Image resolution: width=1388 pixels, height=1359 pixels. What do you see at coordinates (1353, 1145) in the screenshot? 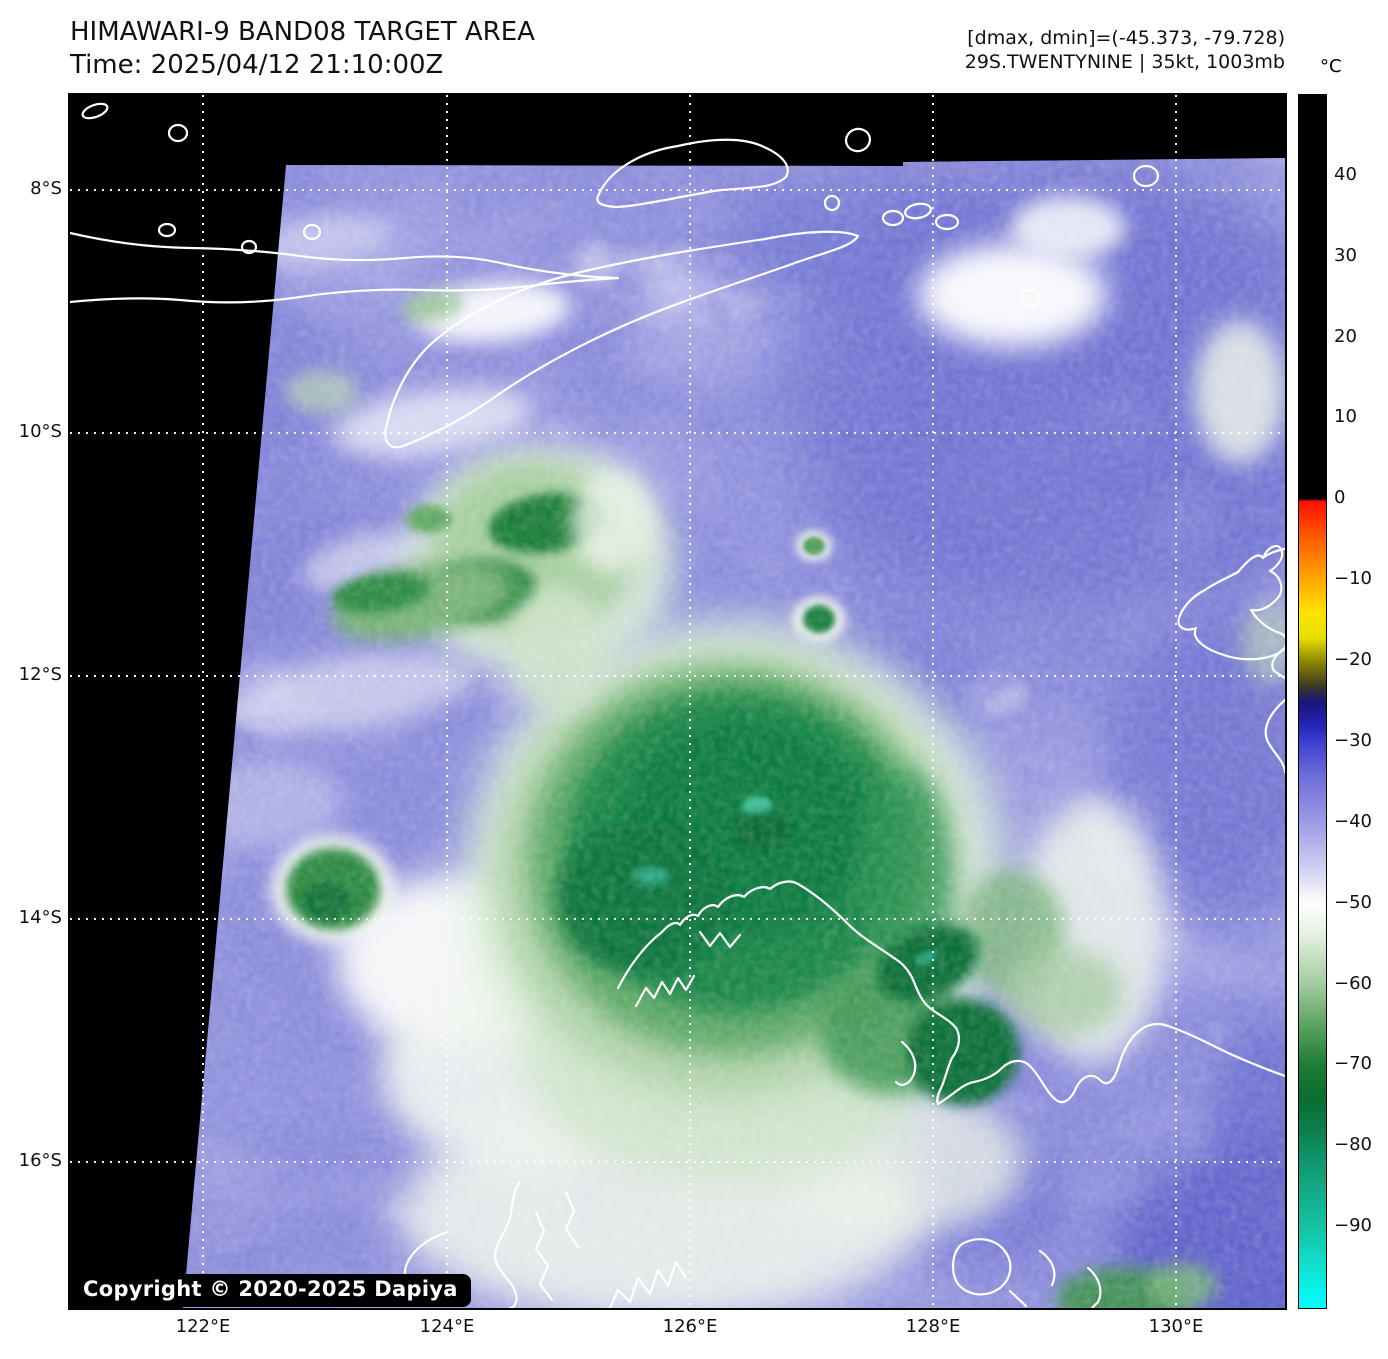
I see `colorbar-tick-label: −80` at bounding box center [1353, 1145].